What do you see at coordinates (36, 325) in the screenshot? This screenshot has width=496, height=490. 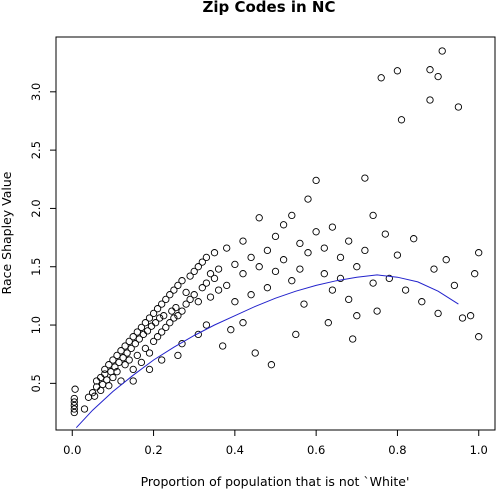 I see `y-tick-label: 1.0` at bounding box center [36, 325].